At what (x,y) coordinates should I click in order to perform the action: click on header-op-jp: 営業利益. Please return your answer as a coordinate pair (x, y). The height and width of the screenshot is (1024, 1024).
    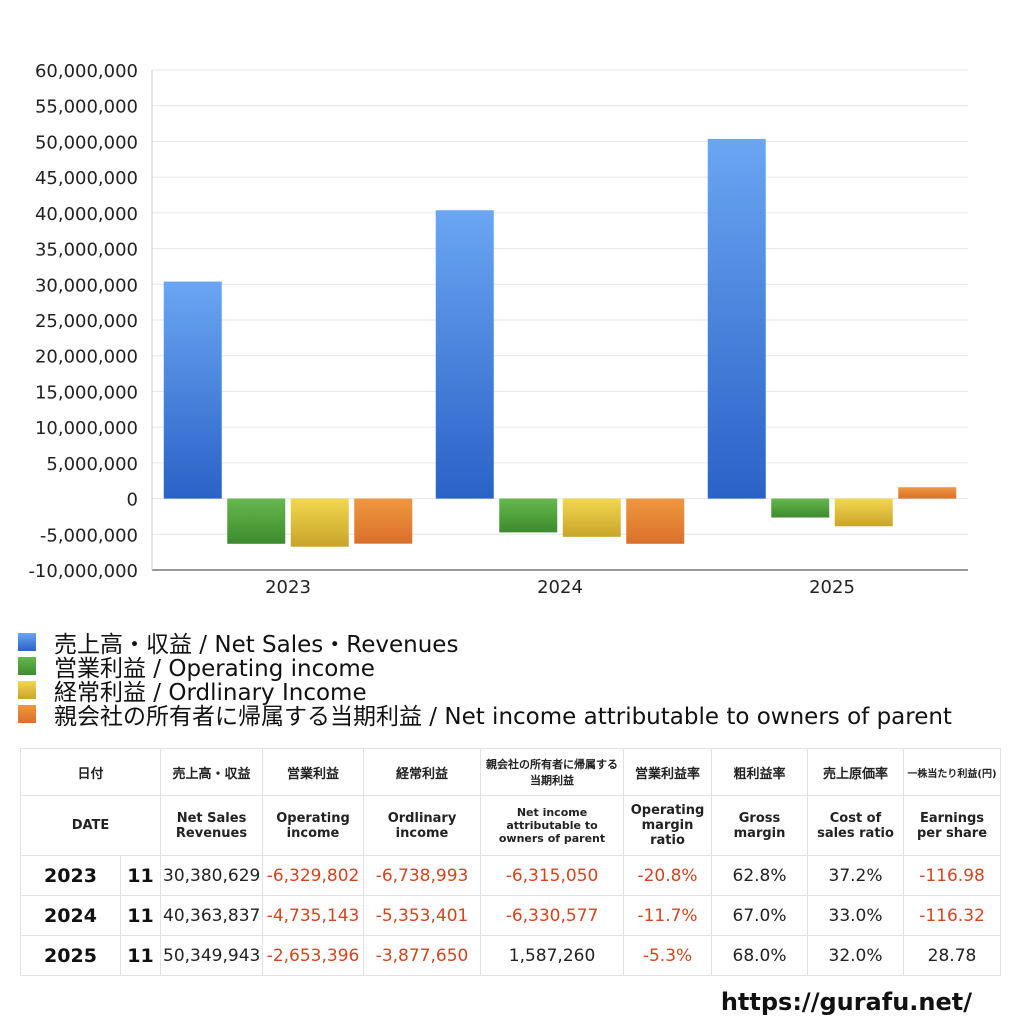
    Looking at the image, I should click on (313, 772).